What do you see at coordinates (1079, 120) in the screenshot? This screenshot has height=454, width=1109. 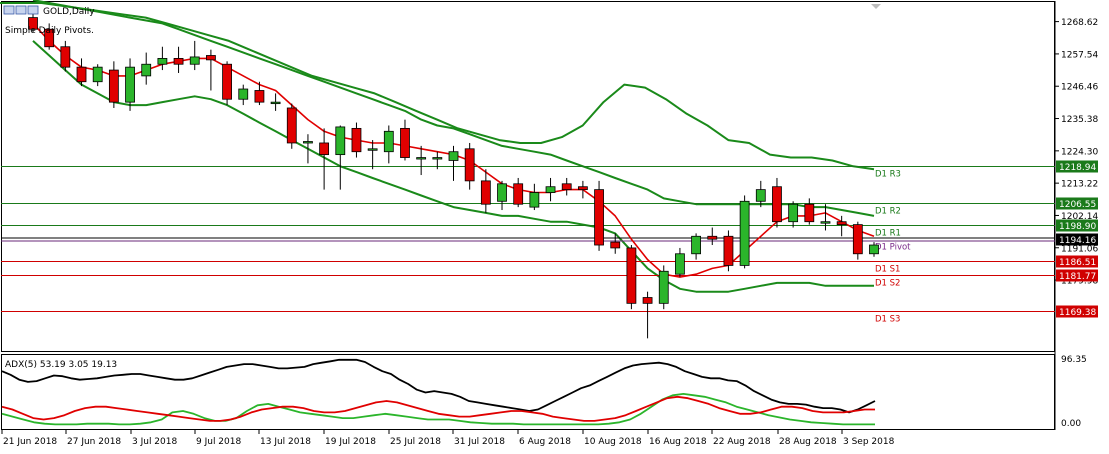 I see `y-tick-label: 1235.38` at bounding box center [1079, 120].